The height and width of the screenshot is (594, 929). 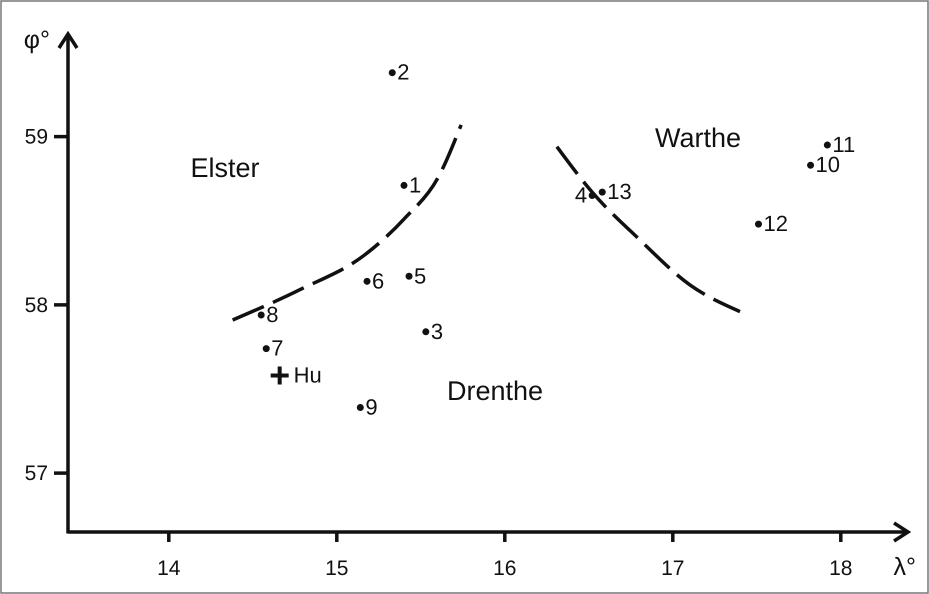 What do you see at coordinates (169, 568) in the screenshot?
I see `x-tick-label: 14` at bounding box center [169, 568].